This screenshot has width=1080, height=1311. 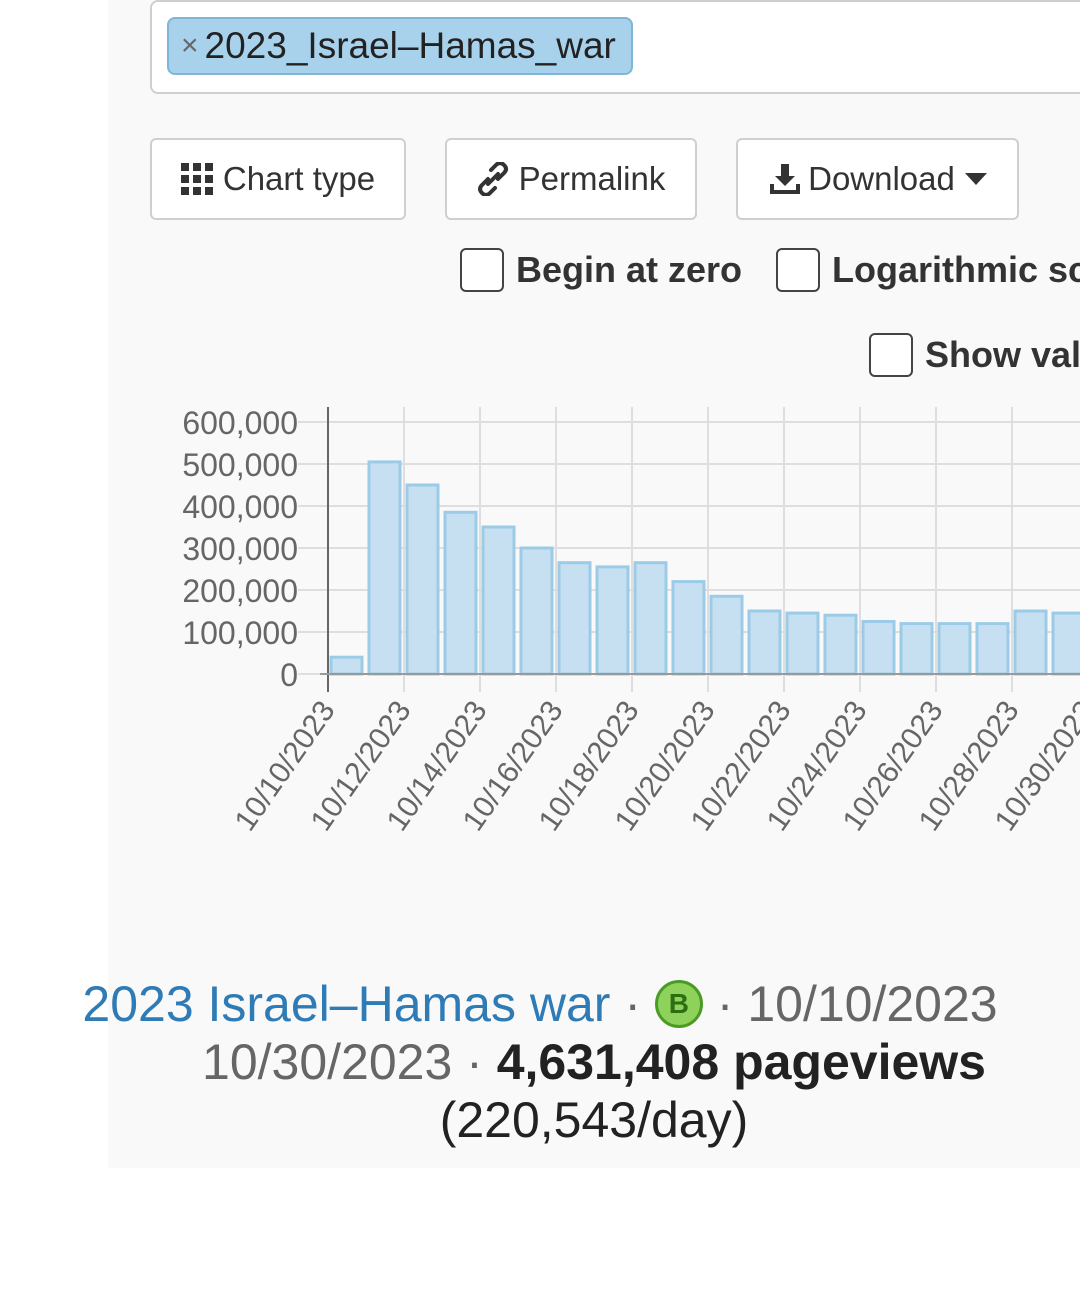 What do you see at coordinates (629, 269) in the screenshot?
I see `begin-at-zero-label: Begin at zero` at bounding box center [629, 269].